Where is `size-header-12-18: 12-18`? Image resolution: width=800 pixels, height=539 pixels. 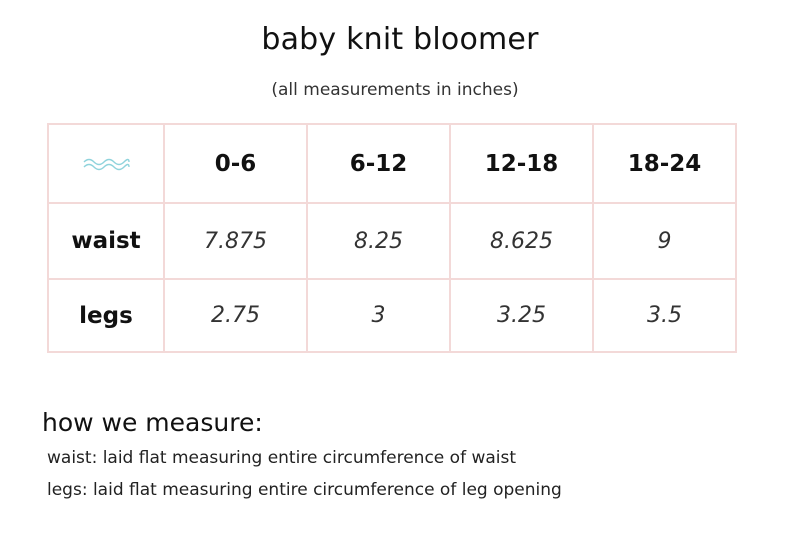 size-header-12-18: 12-18 is located at coordinates (521, 163).